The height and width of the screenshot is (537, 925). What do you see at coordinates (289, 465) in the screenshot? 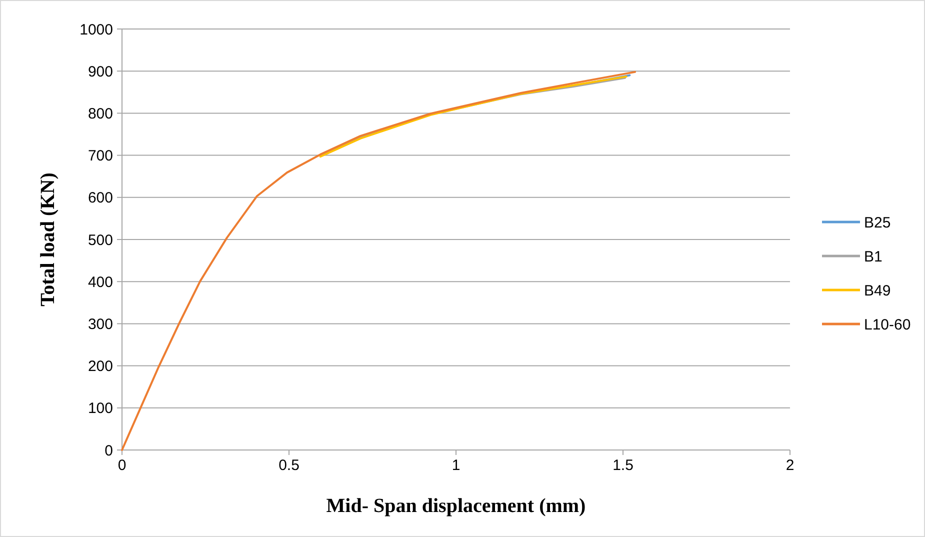
I see `x-tick-label: 0.5` at bounding box center [289, 465].